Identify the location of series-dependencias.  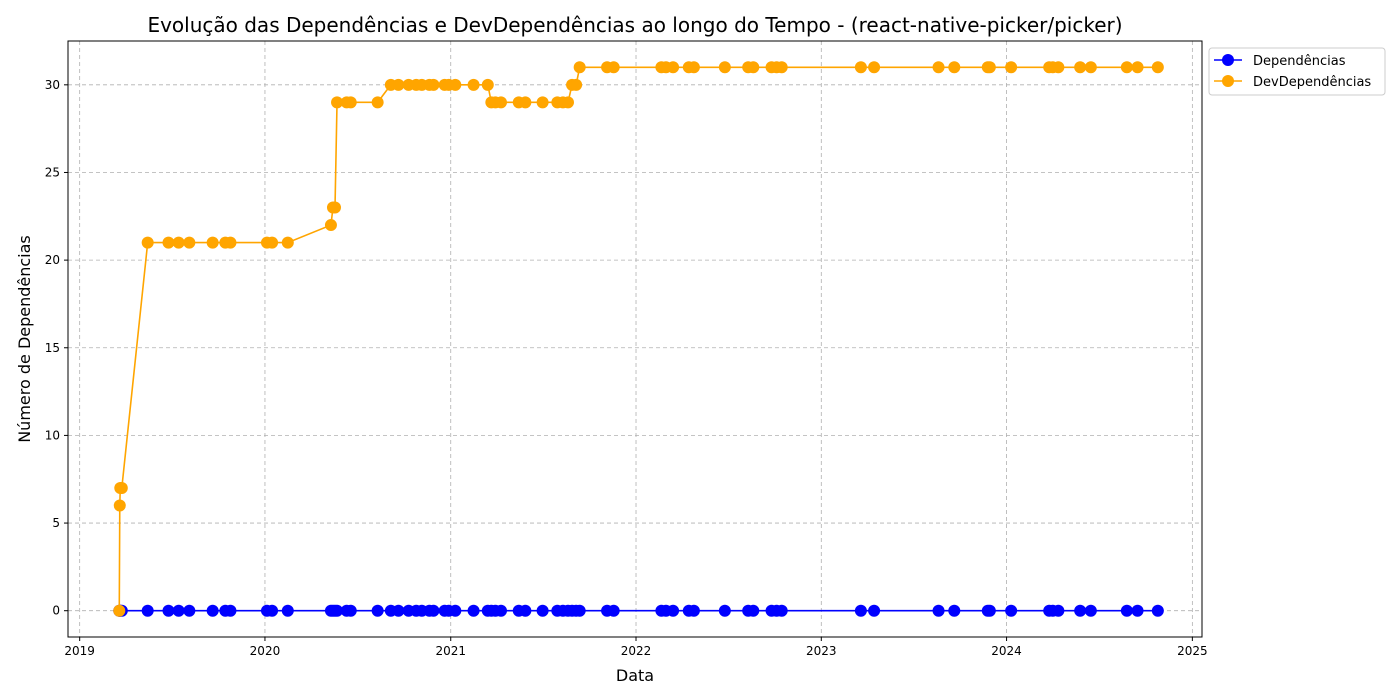
(638, 610).